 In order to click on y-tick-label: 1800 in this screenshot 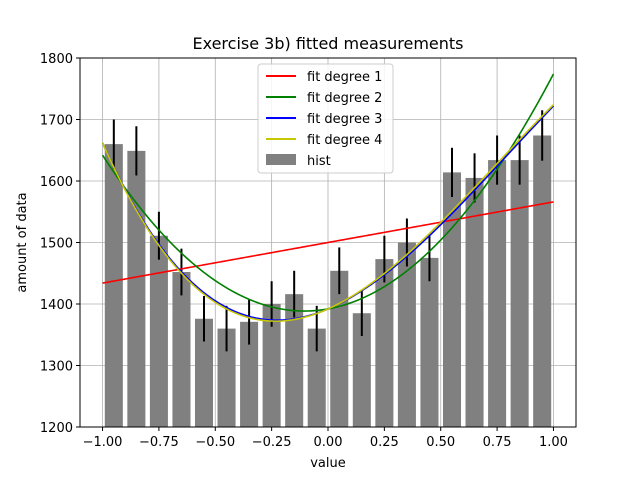, I will do `click(56, 59)`.